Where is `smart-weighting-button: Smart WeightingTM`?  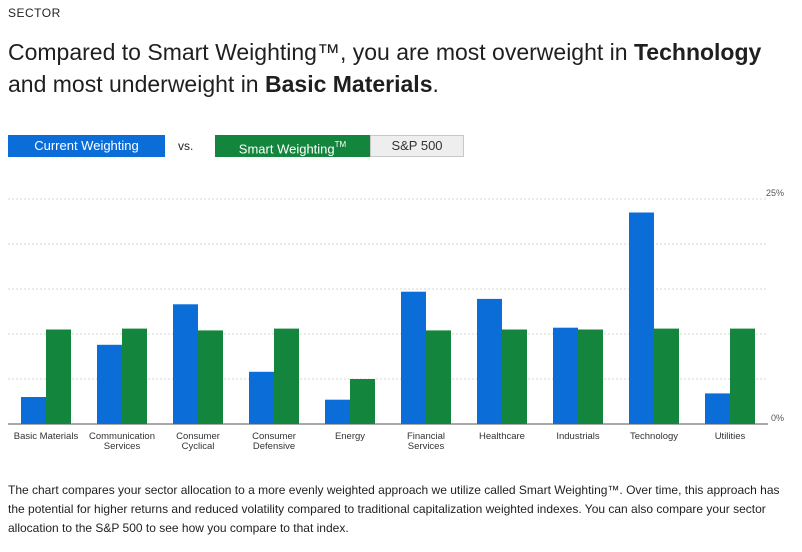
smart-weighting-button: Smart WeightingTM is located at coordinates (292, 146).